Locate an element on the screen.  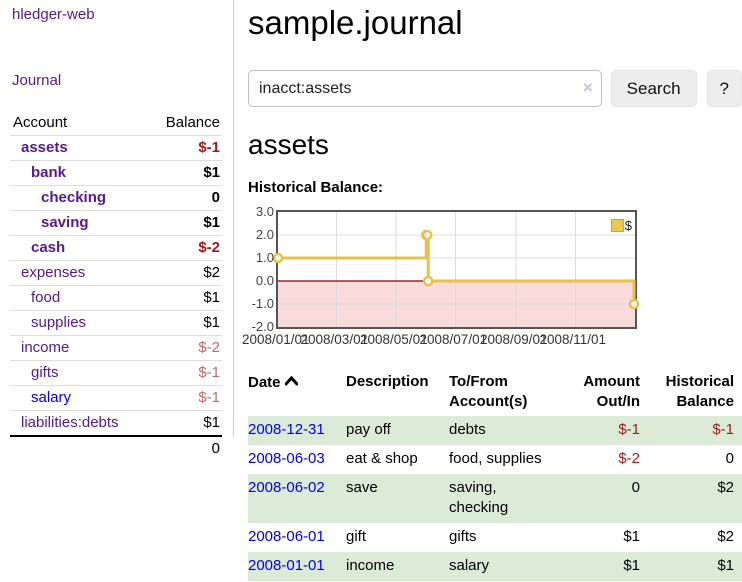
y-axis-tick-label: 0.0 is located at coordinates (264, 280).